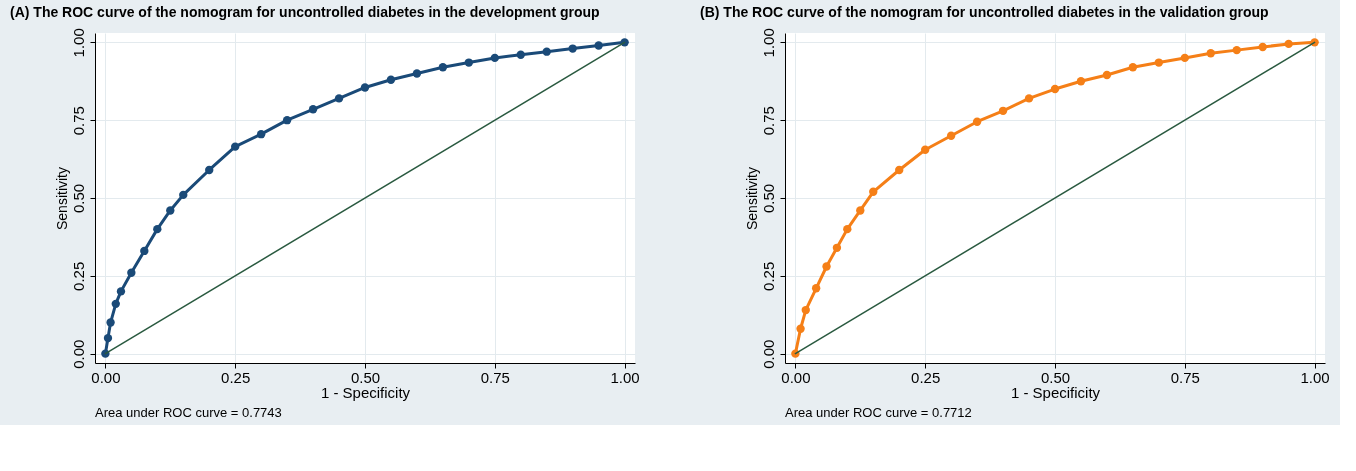  I want to click on text: Area under ROC curve = 0.7743, so click(188, 412).